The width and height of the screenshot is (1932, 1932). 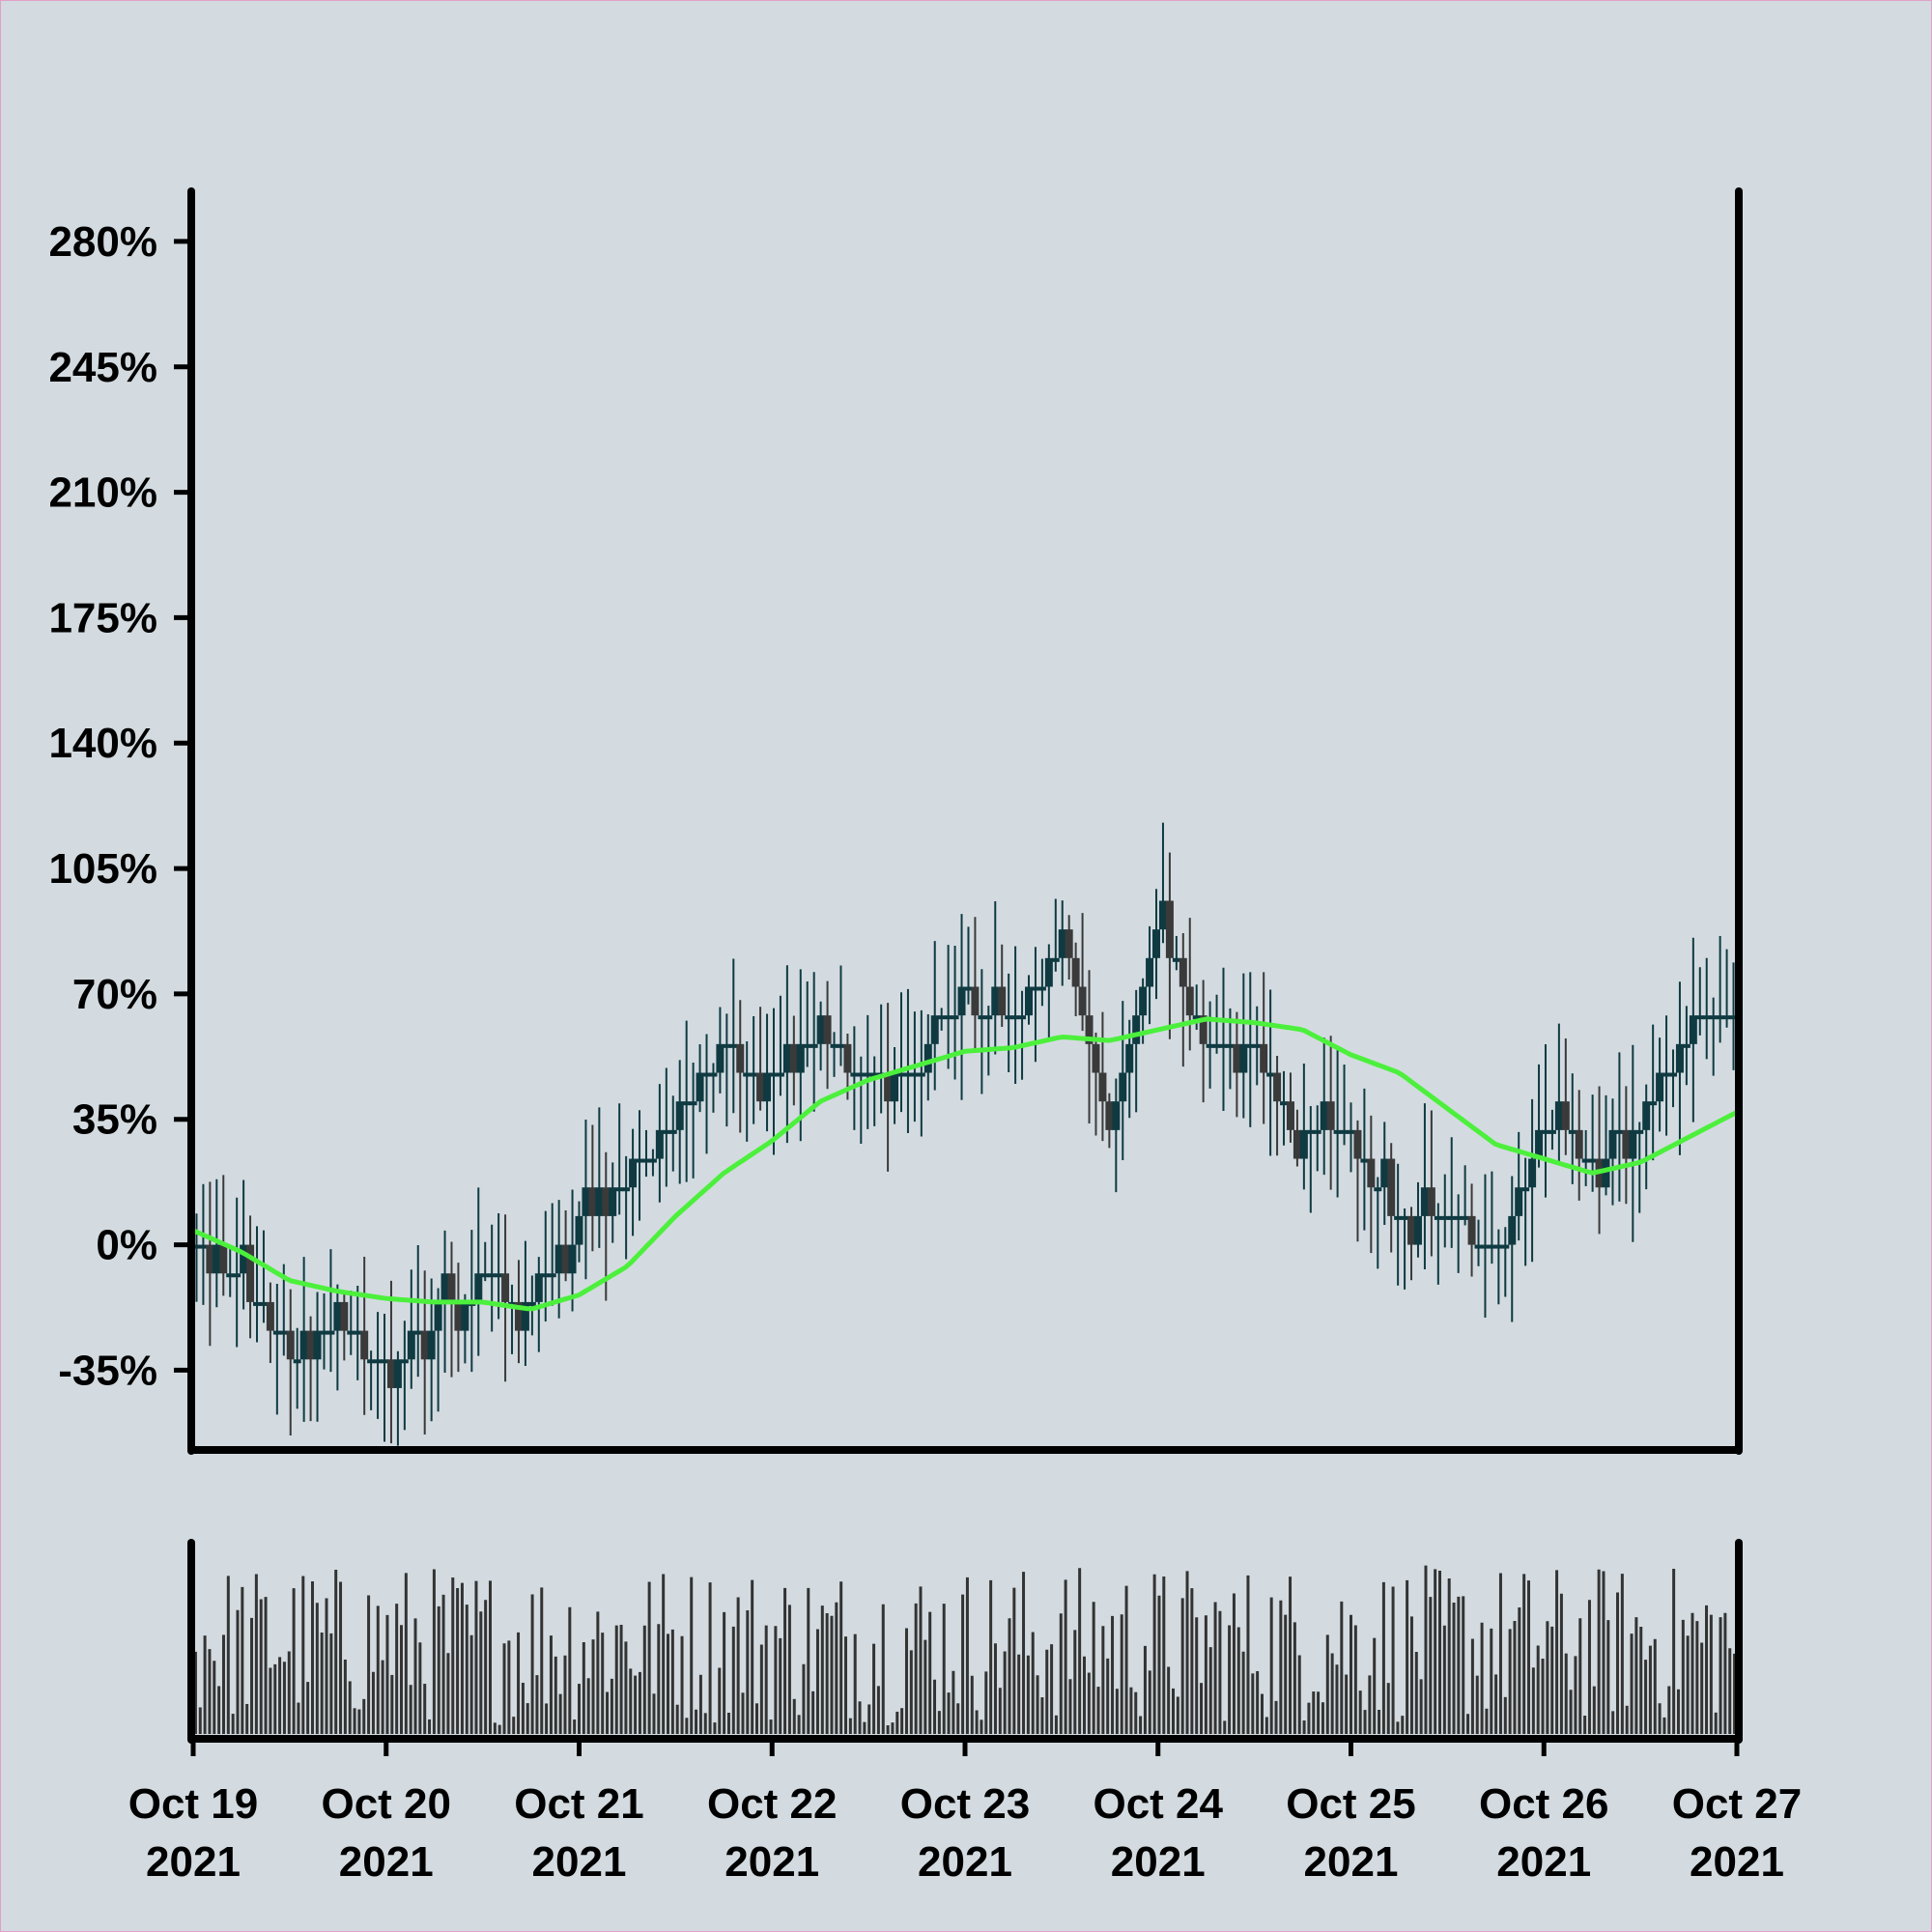 What do you see at coordinates (1158, 1833) in the screenshot?
I see `x-tick-label: Oct 24 2021` at bounding box center [1158, 1833].